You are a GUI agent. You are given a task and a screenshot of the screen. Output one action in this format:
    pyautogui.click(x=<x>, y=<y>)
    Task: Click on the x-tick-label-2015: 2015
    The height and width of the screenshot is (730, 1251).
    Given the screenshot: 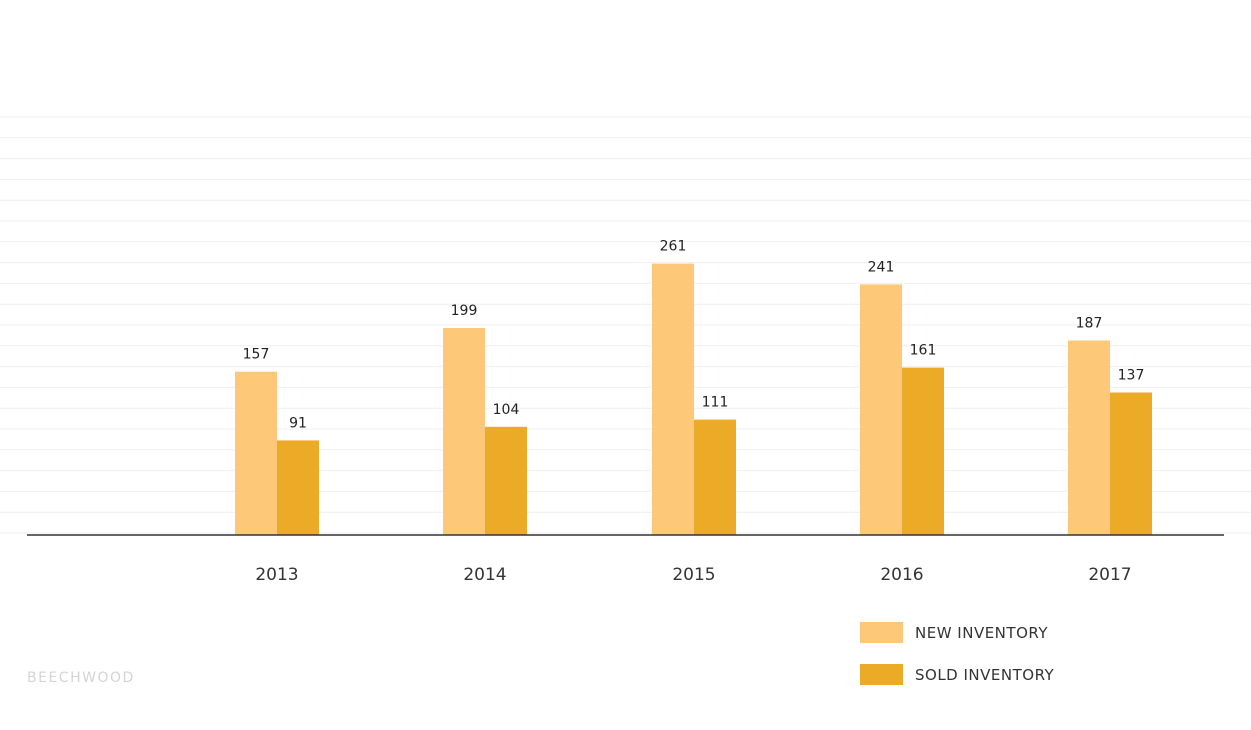 What is the action you would take?
    pyautogui.click(x=693, y=575)
    